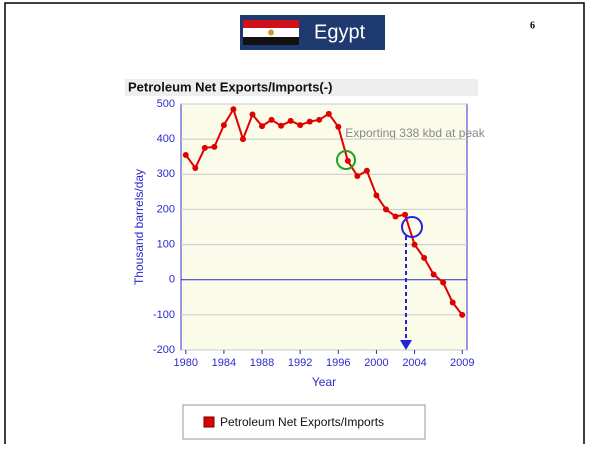  Describe the element at coordinates (166, 174) in the screenshot. I see `y-tick-label: 300` at that location.